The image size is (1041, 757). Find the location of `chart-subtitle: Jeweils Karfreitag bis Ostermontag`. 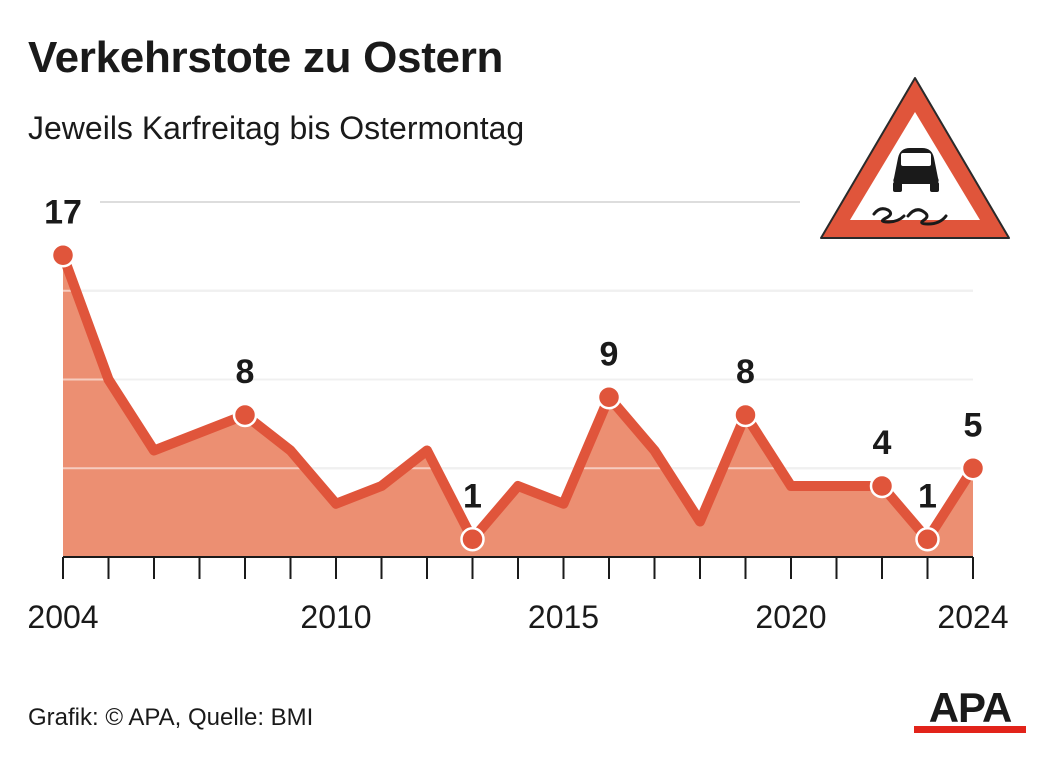

chart-subtitle: Jeweils Karfreitag bis Ostermontag is located at coordinates (276, 128).